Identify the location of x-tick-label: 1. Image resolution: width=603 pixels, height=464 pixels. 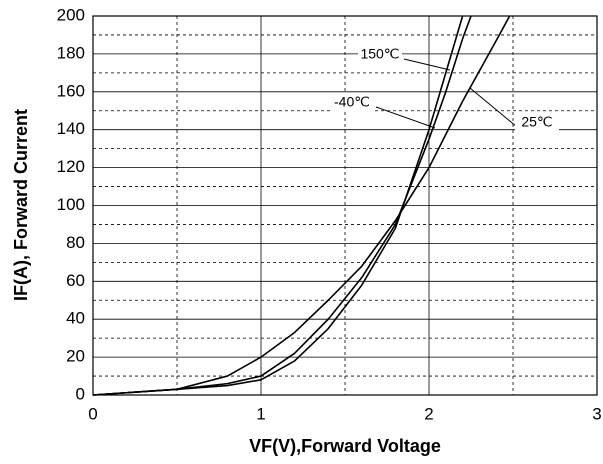
(260, 413).